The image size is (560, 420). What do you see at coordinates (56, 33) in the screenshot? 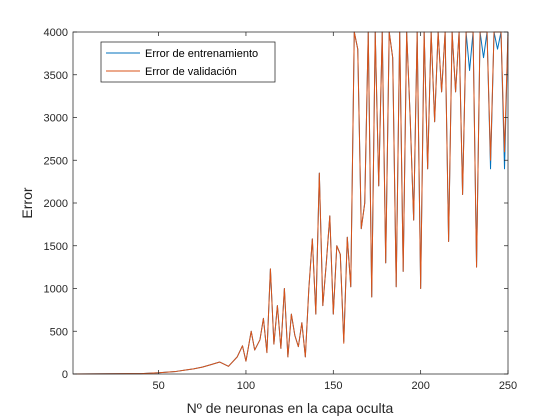
I see `y-tick-label: 4000` at bounding box center [56, 33].